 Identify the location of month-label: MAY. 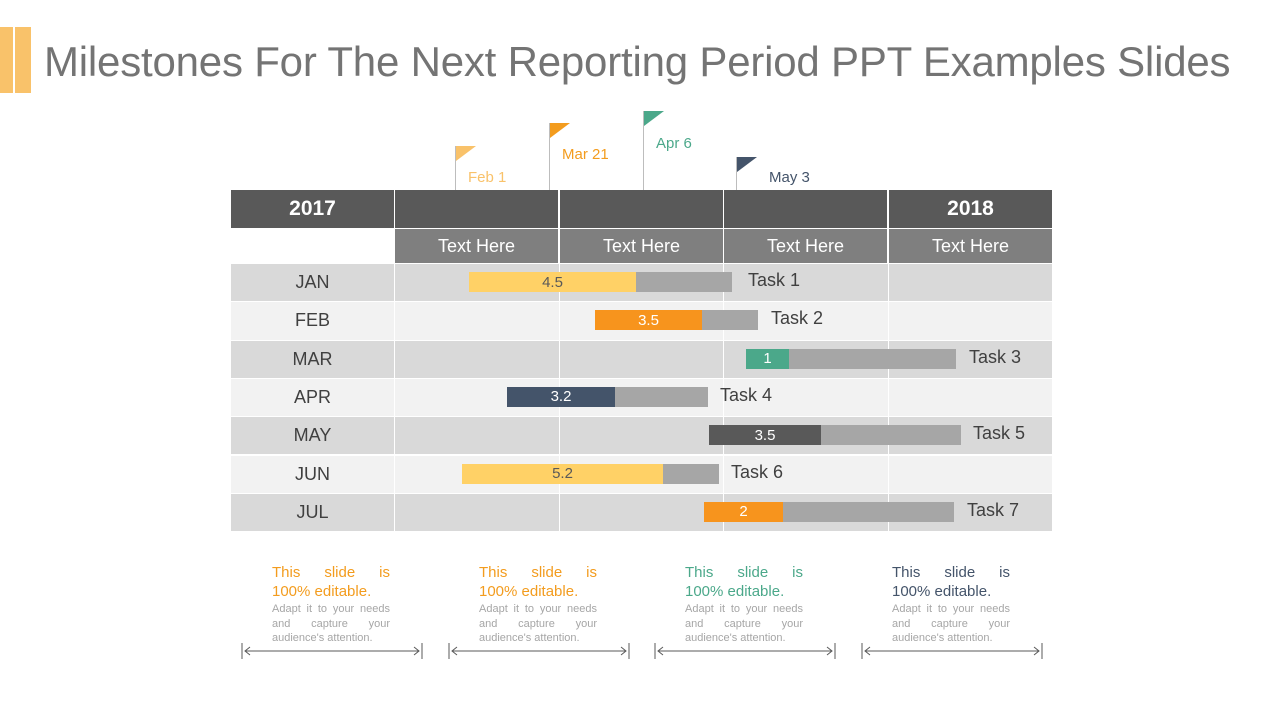
(312, 435).